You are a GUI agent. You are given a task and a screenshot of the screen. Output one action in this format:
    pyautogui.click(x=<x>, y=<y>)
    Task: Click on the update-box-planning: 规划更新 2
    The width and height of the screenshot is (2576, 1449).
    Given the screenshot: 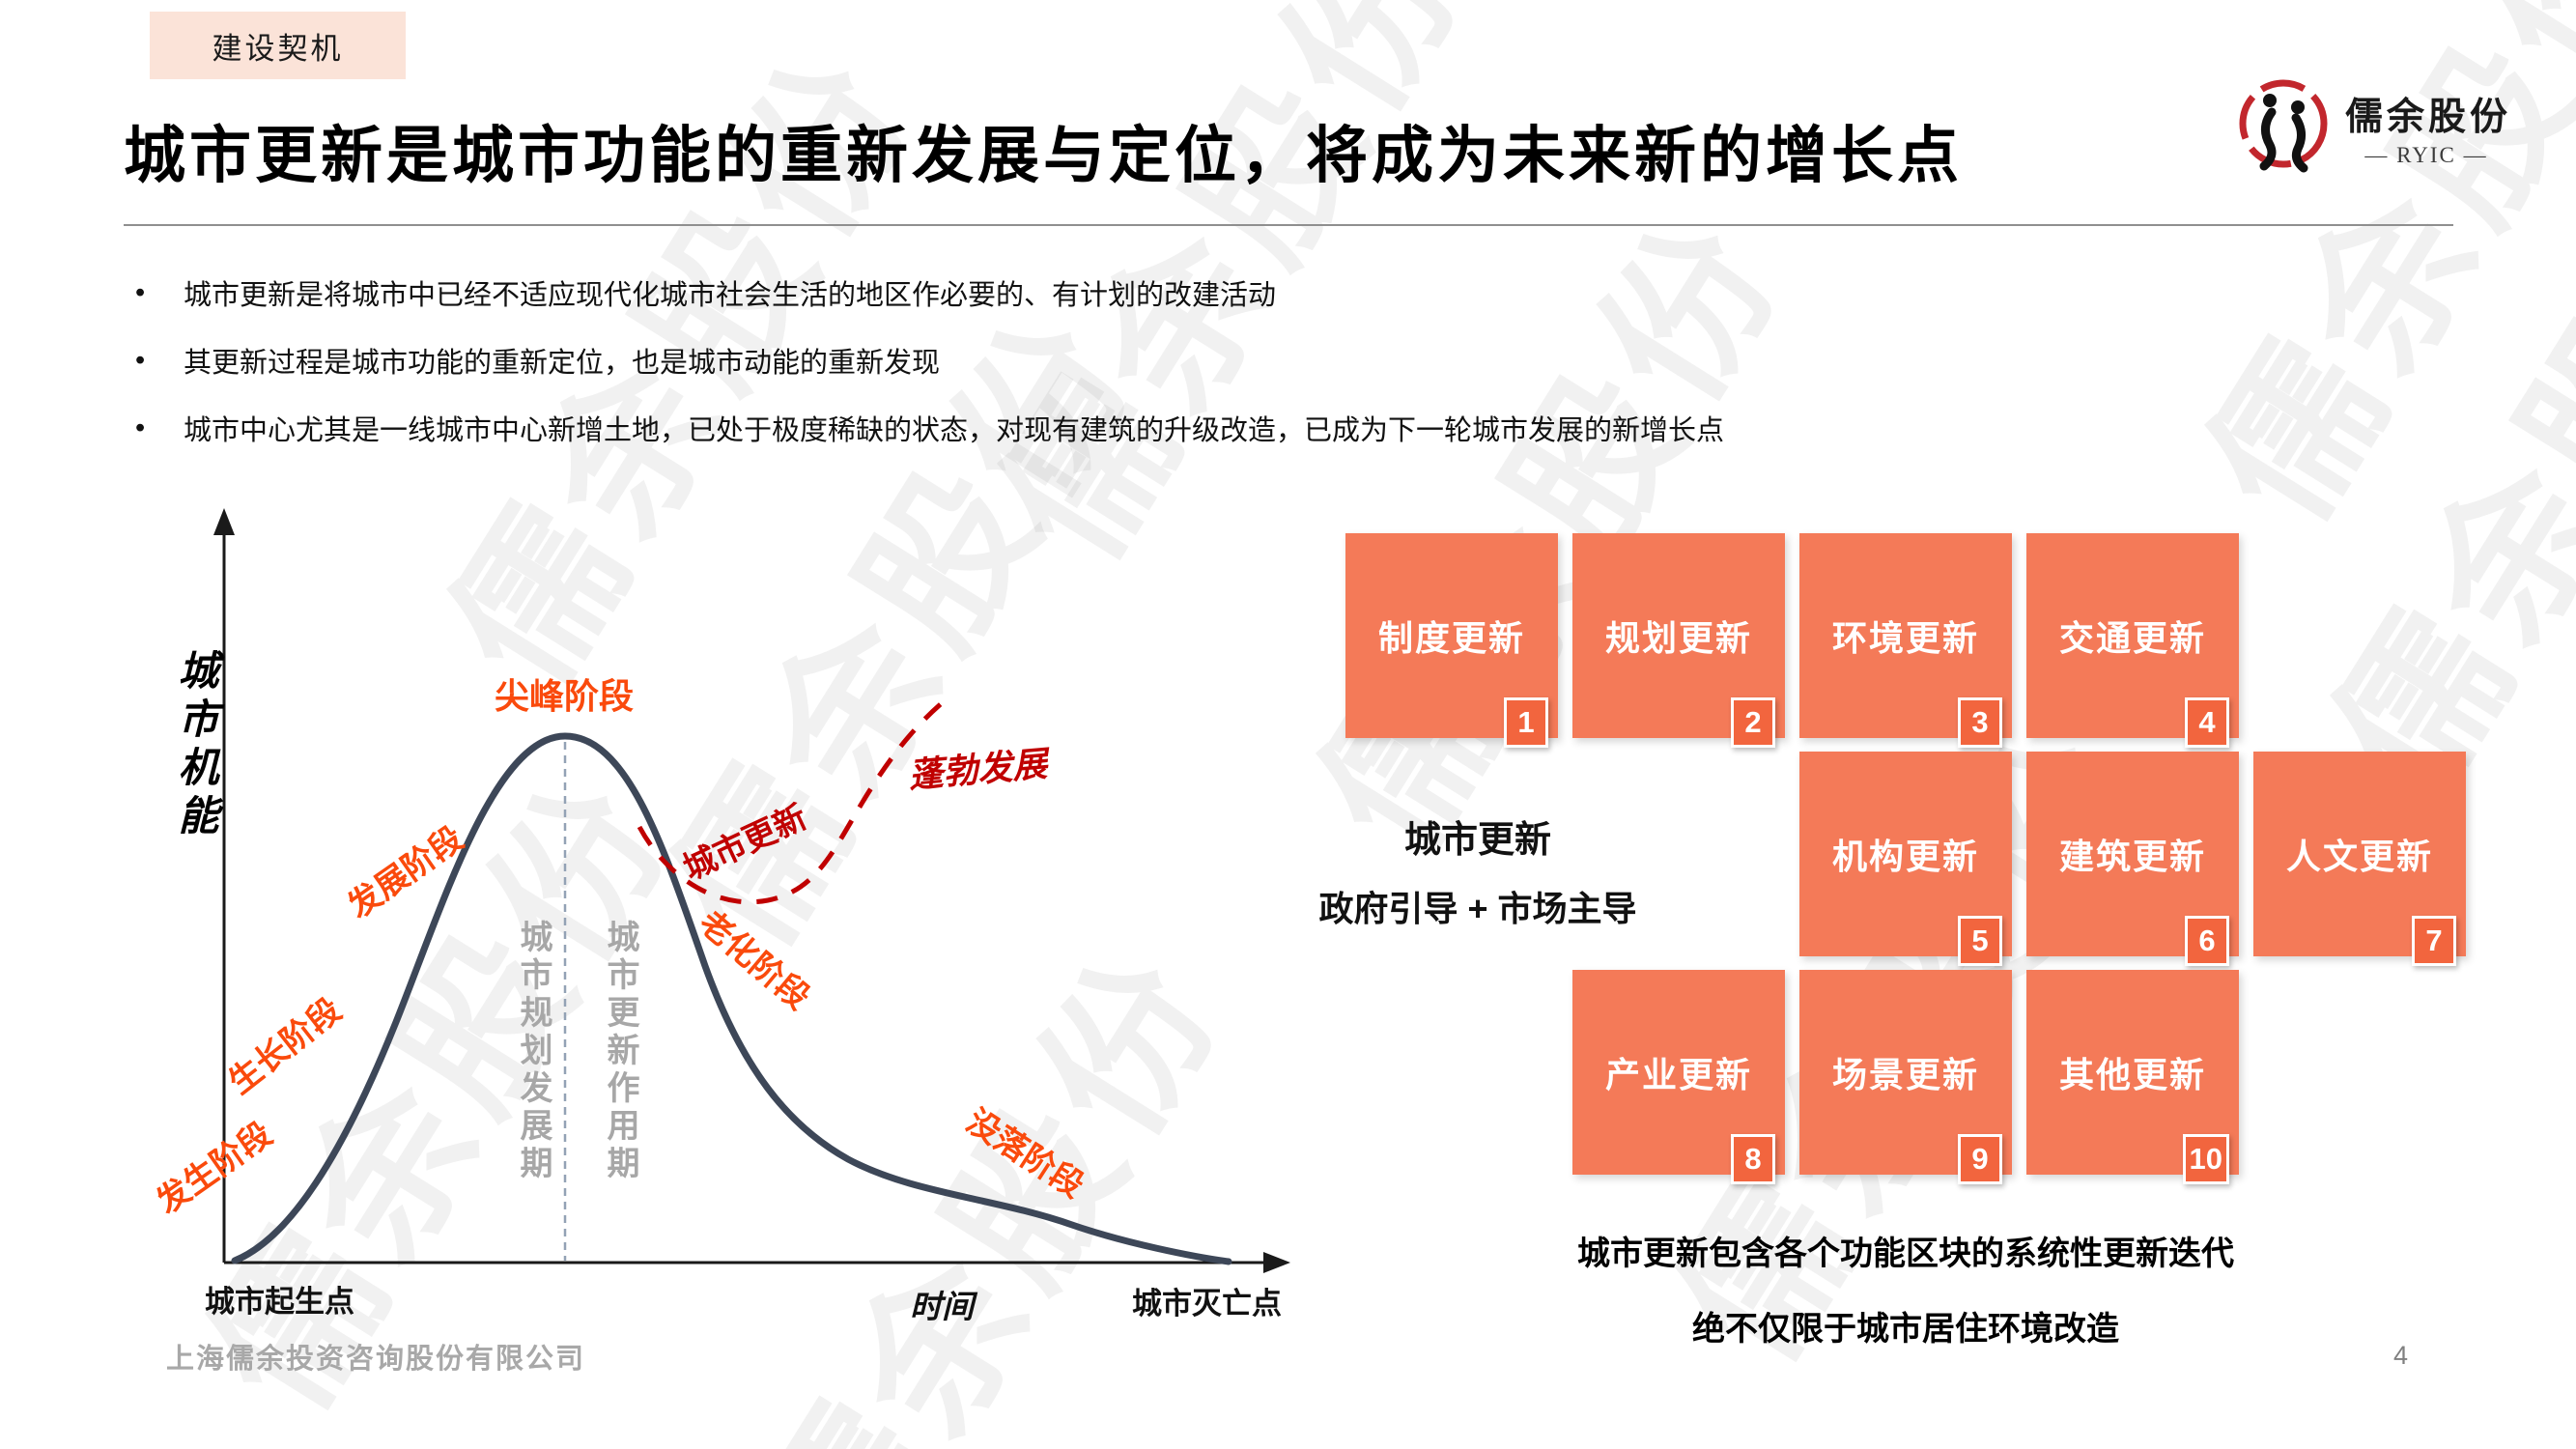 What is the action you would take?
    pyautogui.click(x=1678, y=640)
    